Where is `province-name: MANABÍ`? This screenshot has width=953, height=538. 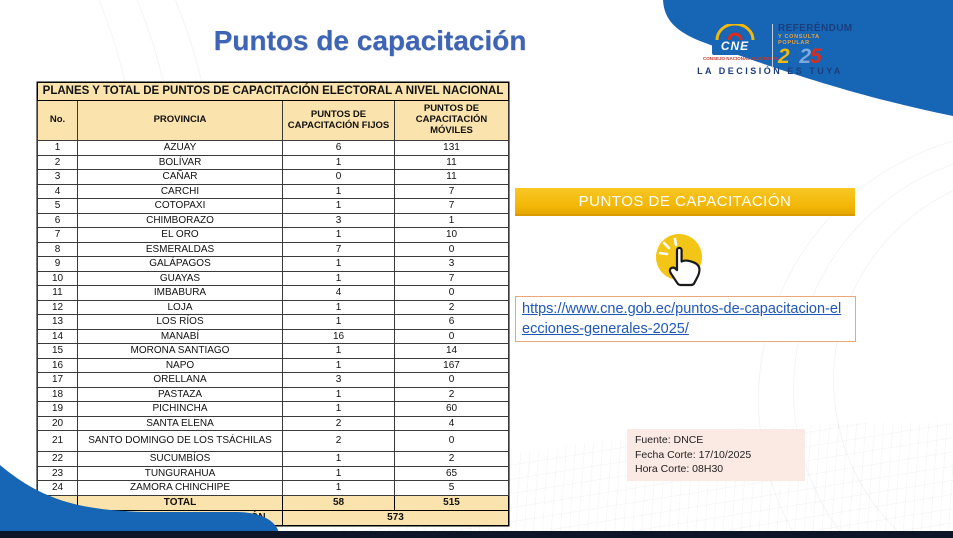 province-name: MANABÍ is located at coordinates (180, 336).